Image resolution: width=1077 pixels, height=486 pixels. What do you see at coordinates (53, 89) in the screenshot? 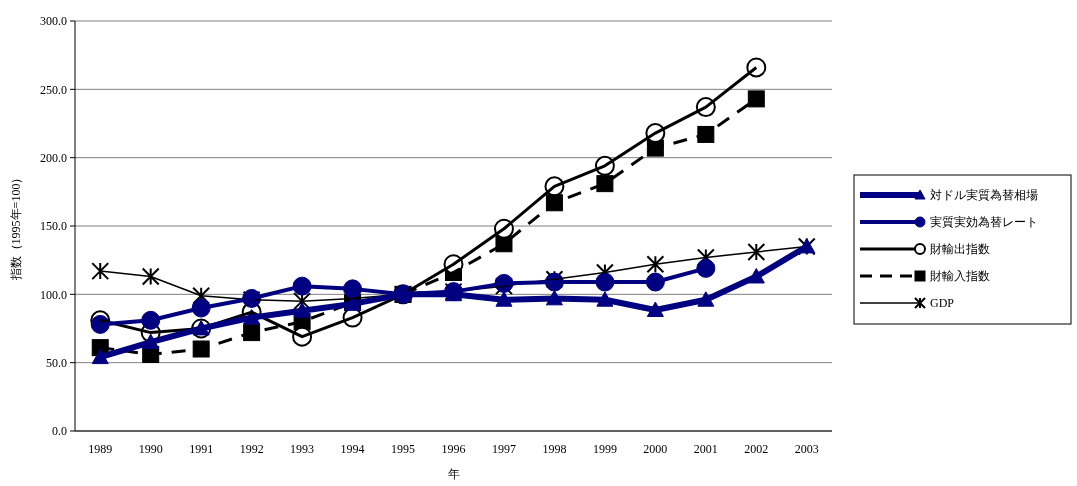
I see `y-tick-label: 250.0` at bounding box center [53, 89].